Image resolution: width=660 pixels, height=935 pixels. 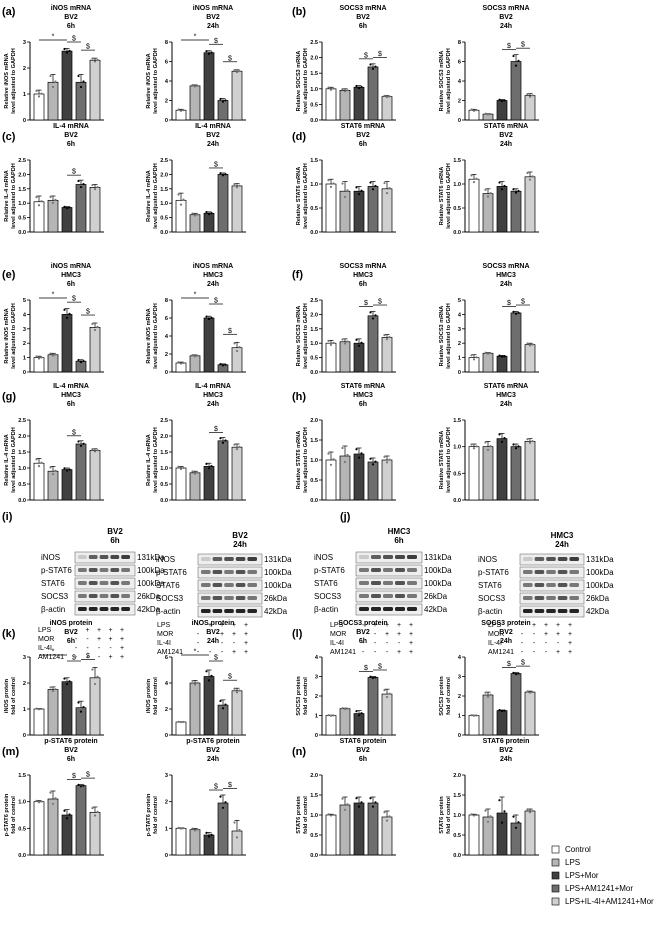 I want to click on y-tick-label: 4, so click(x=25, y=315).